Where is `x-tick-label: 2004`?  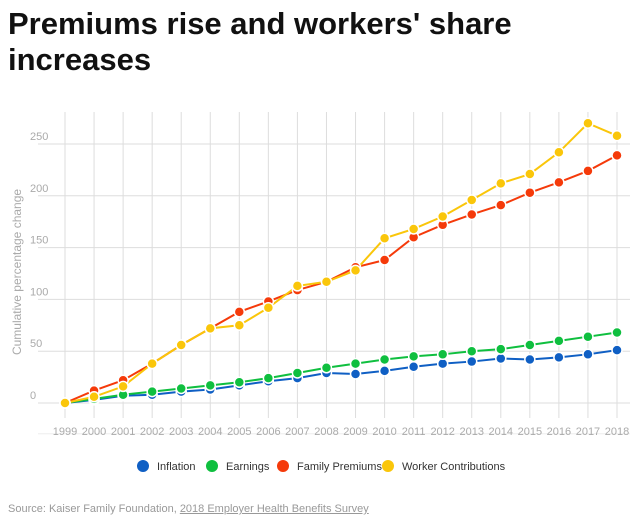
x-tick-label: 2004 is located at coordinates (210, 432).